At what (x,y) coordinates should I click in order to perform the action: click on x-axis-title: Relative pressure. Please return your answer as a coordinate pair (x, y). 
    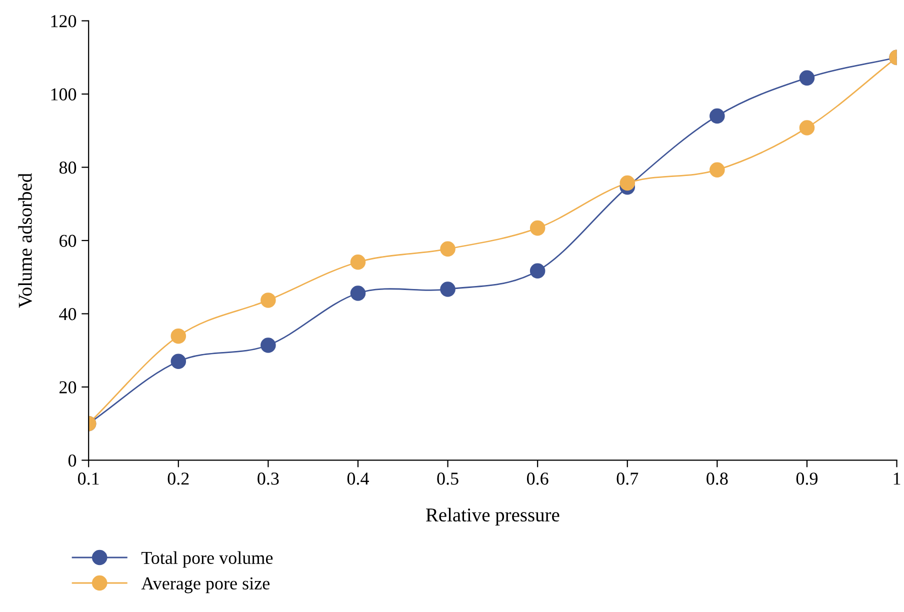
    Looking at the image, I should click on (493, 517).